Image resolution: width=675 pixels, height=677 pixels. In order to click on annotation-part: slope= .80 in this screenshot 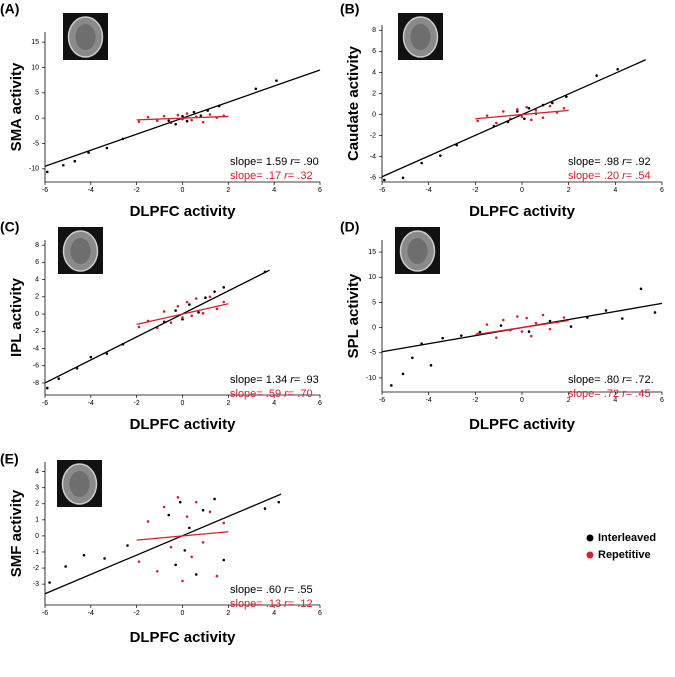, I will do `click(595, 380)`.